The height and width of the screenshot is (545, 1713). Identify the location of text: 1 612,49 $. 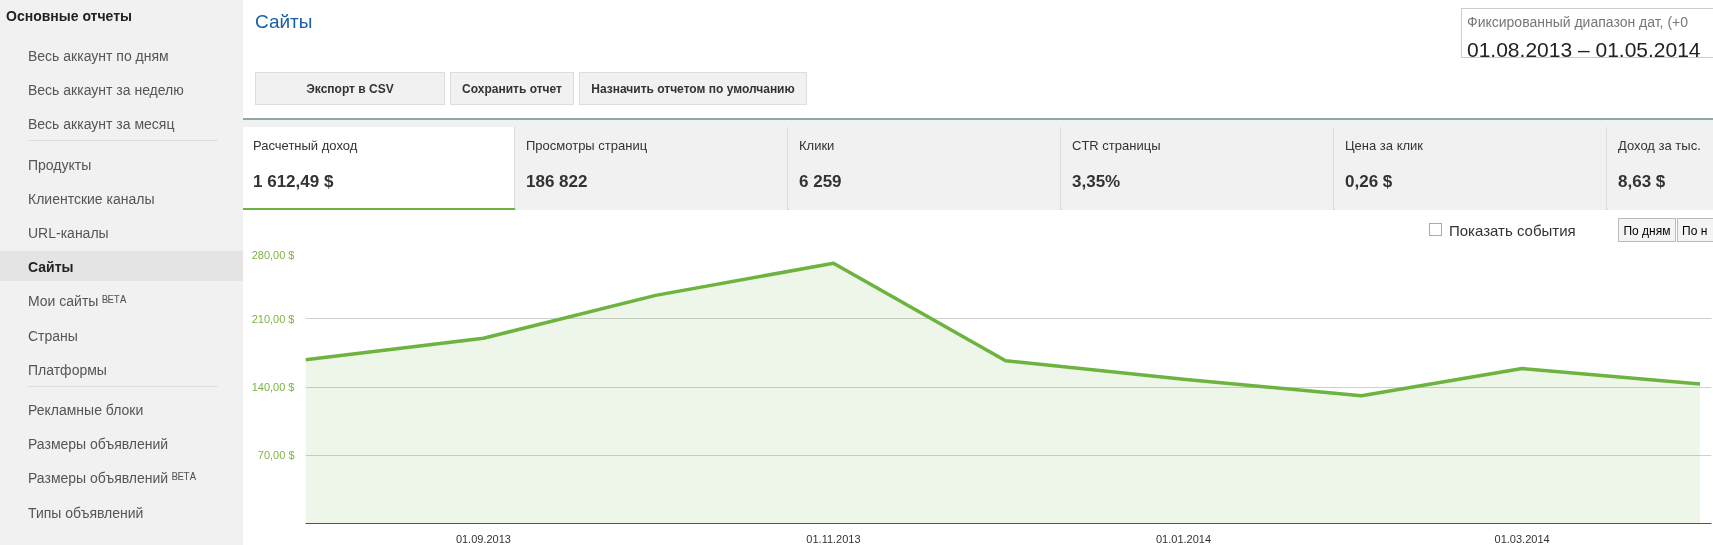
(293, 182).